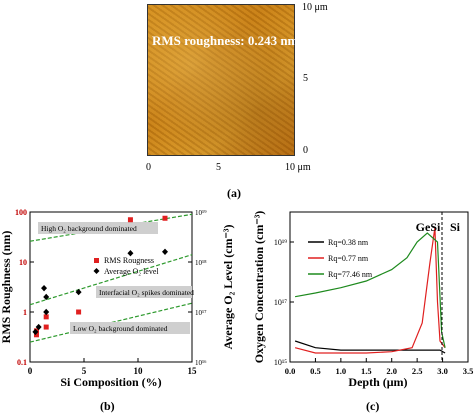 The image size is (474, 417). I want to click on annotation-text: Low O₂ background dominated, so click(120, 328).